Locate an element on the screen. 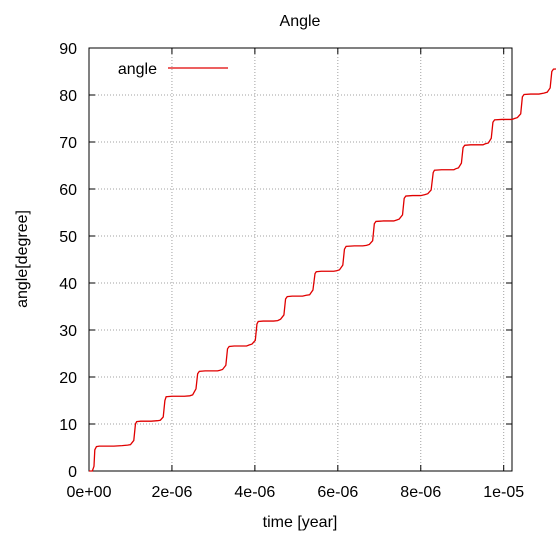  y-tick-label: 40 is located at coordinates (68, 284).